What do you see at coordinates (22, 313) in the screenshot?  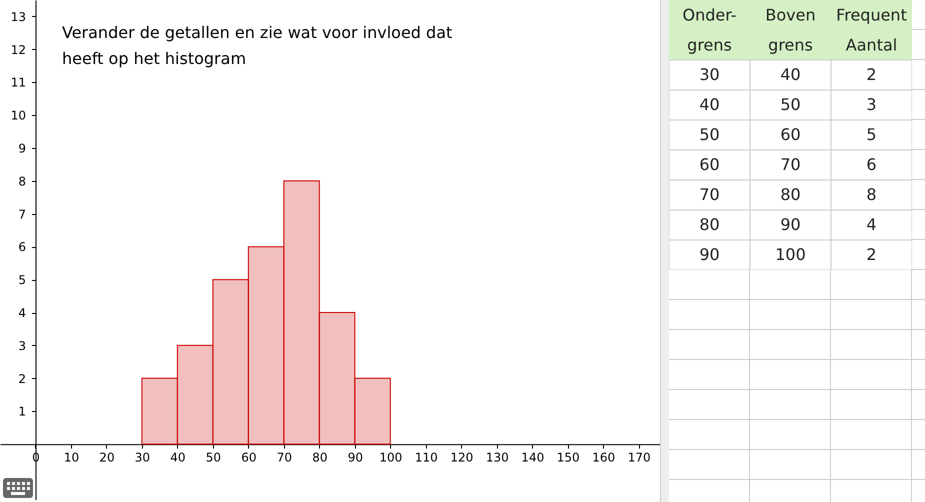 I see `y-tick-label: 4` at bounding box center [22, 313].